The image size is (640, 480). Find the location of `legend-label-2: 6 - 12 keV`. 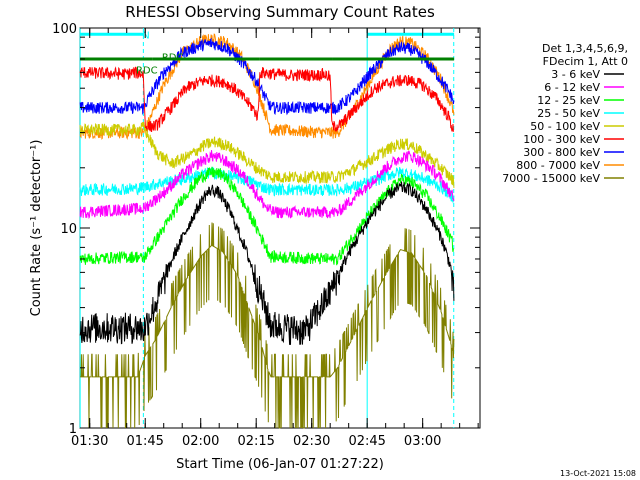

legend-label-2: 6 - 12 keV is located at coordinates (572, 87).